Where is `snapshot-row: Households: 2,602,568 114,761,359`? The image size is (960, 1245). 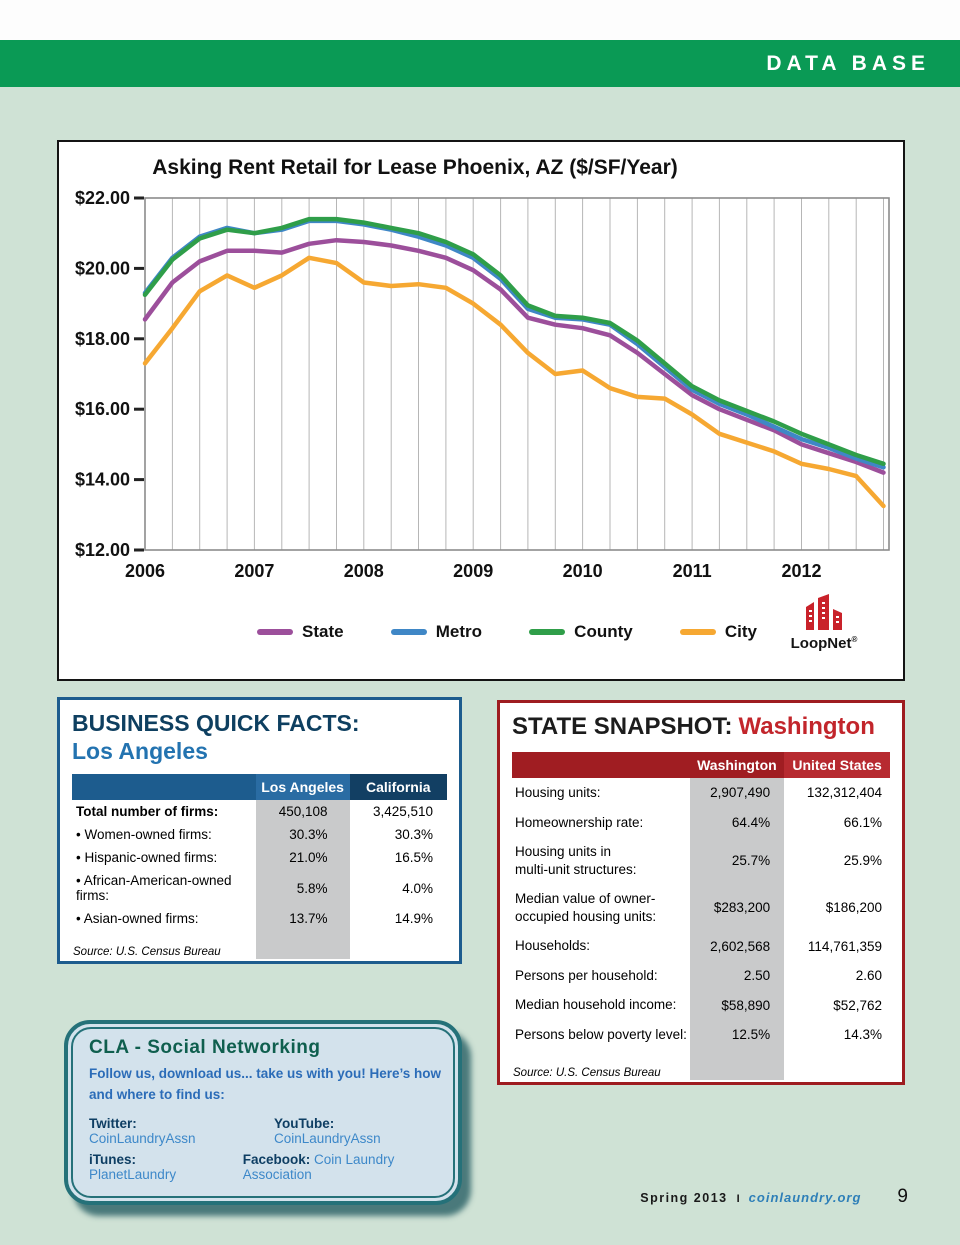 snapshot-row: Households: 2,602,568 114,761,359 is located at coordinates (701, 946).